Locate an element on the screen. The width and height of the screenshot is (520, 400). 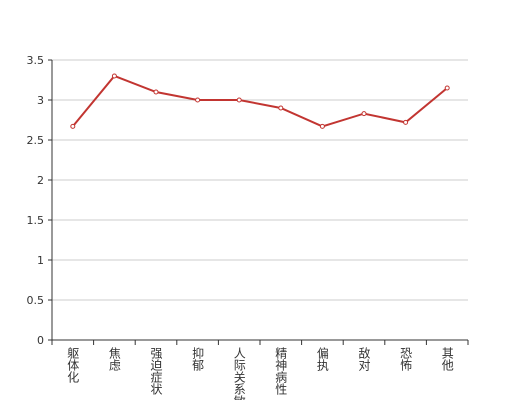
y-tick-label: 2.5 is located at coordinates (36, 140).